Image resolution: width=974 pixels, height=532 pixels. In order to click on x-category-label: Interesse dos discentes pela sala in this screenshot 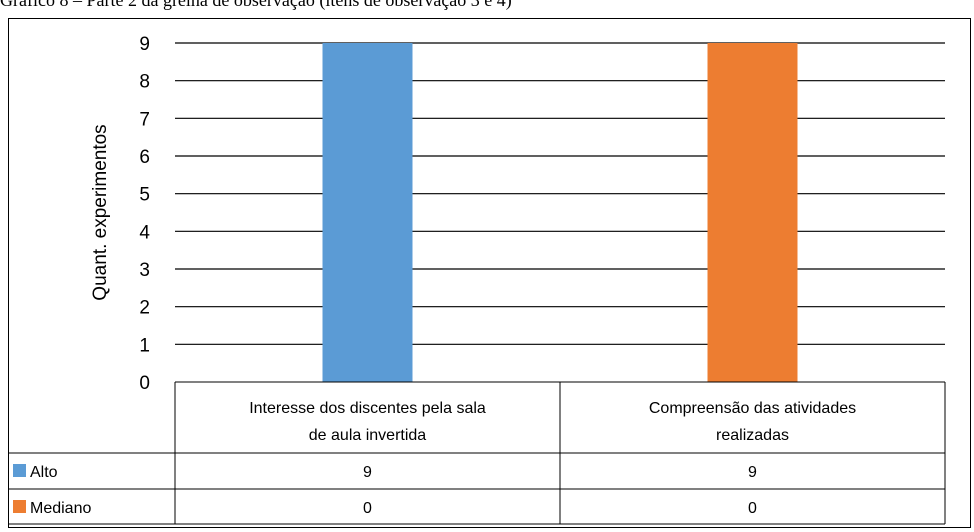, I will do `click(367, 408)`.